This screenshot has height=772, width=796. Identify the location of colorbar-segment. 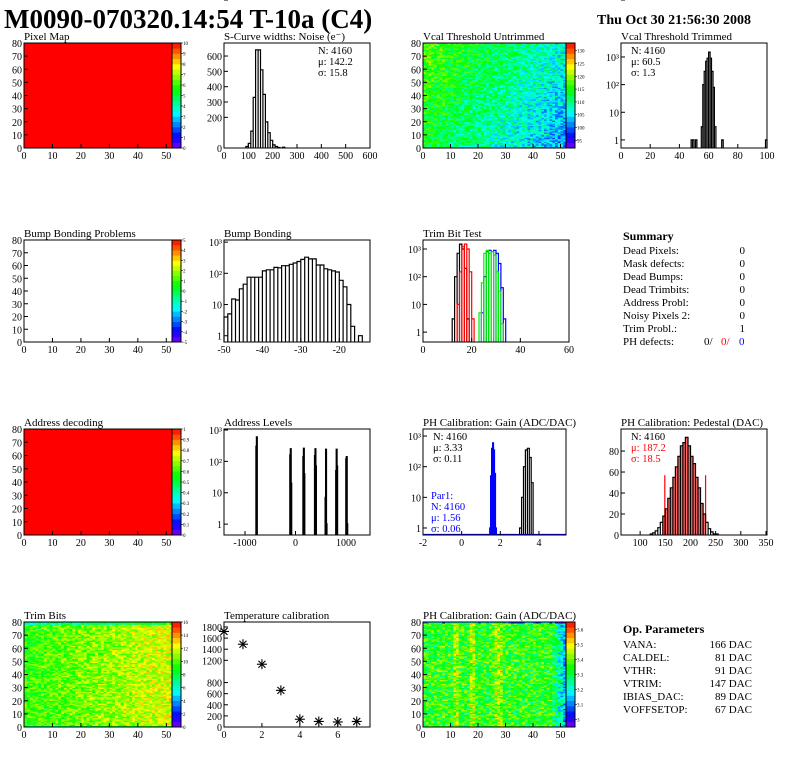
(176, 458).